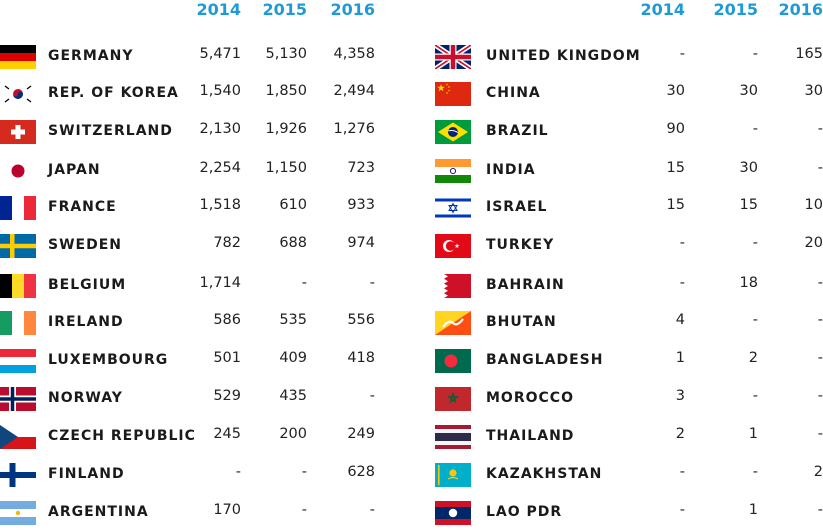  Describe the element at coordinates (18, 94) in the screenshot. I see `south-korea-flag-icon` at that location.